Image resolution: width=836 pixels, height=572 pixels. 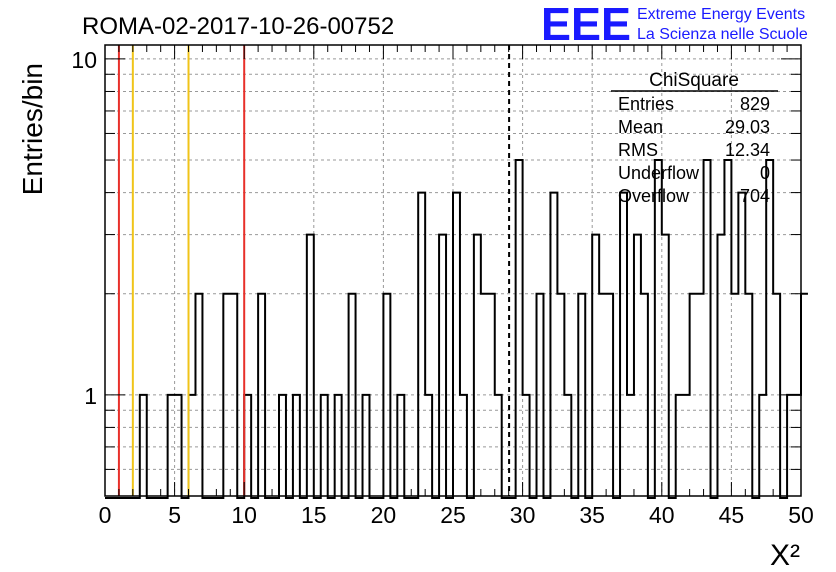 What do you see at coordinates (238, 26) in the screenshot?
I see `run-title: ROMA-02-2017-10-26-00752` at bounding box center [238, 26].